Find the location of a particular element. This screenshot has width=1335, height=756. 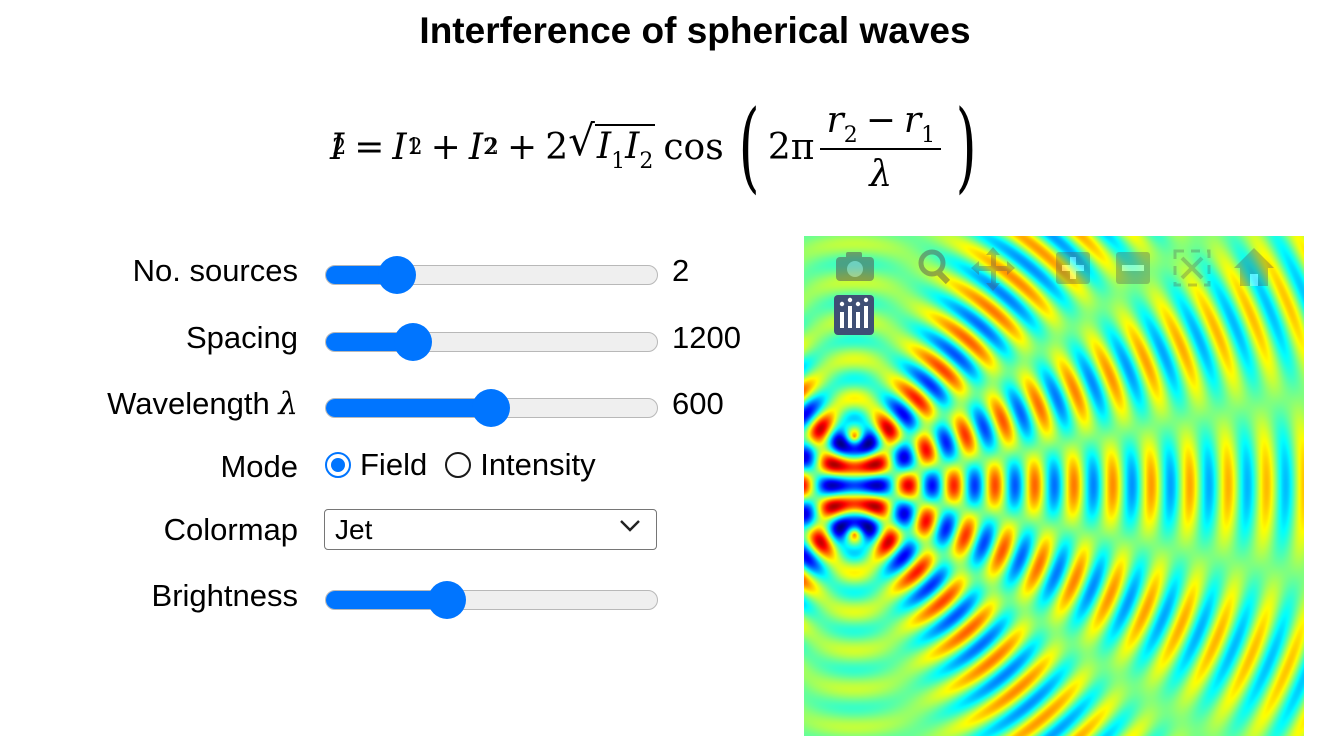

mode-label: Mode is located at coordinates (259, 466).